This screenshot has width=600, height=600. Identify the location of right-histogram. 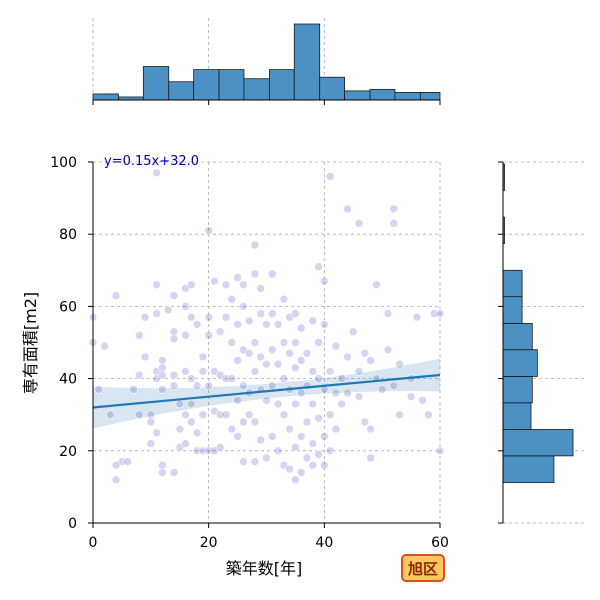
(541, 342).